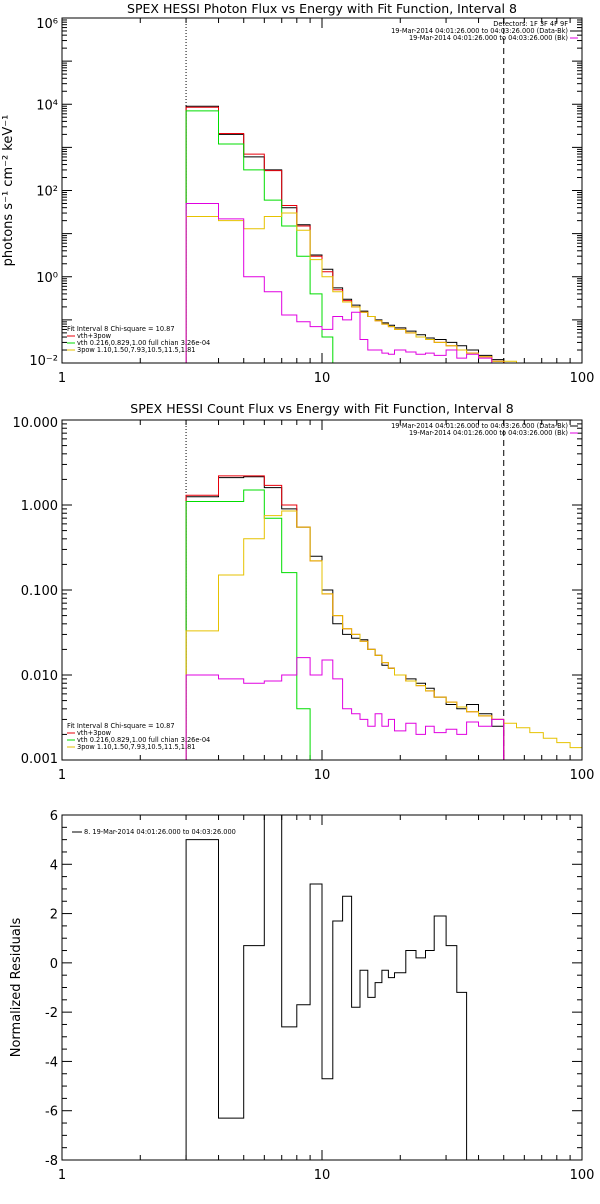 The height and width of the screenshot is (1204, 600). I want to click on y-axis-label: photons s⁻¹ cm⁻² keV⁻¹, so click(8, 191).